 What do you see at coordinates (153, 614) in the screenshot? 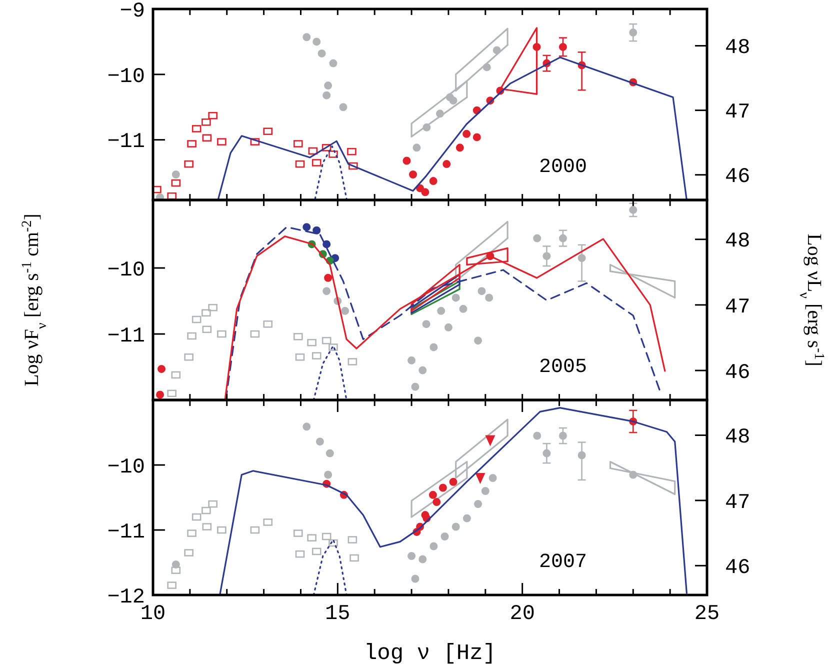
I see `x-tick-label: 10` at bounding box center [153, 614].